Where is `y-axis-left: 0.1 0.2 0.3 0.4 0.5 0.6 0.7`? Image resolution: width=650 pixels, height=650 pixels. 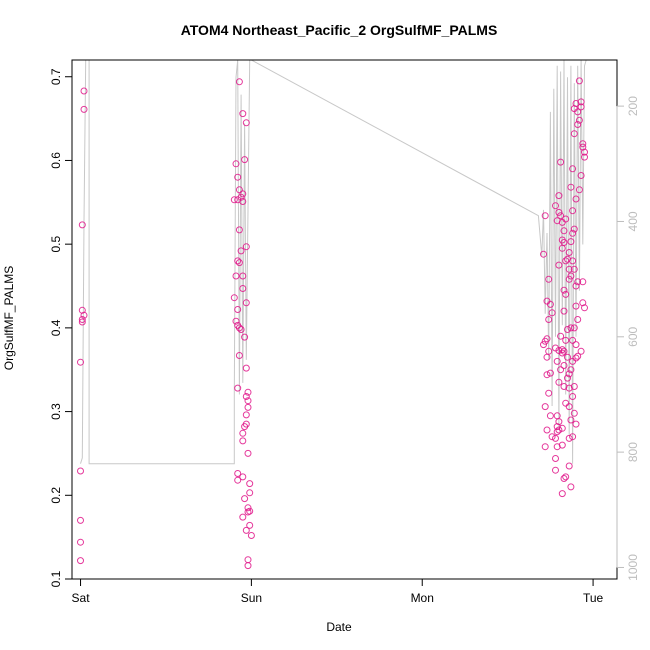 y-axis-left: 0.1 0.2 0.3 0.4 0.5 0.6 0.7 is located at coordinates (61, 327).